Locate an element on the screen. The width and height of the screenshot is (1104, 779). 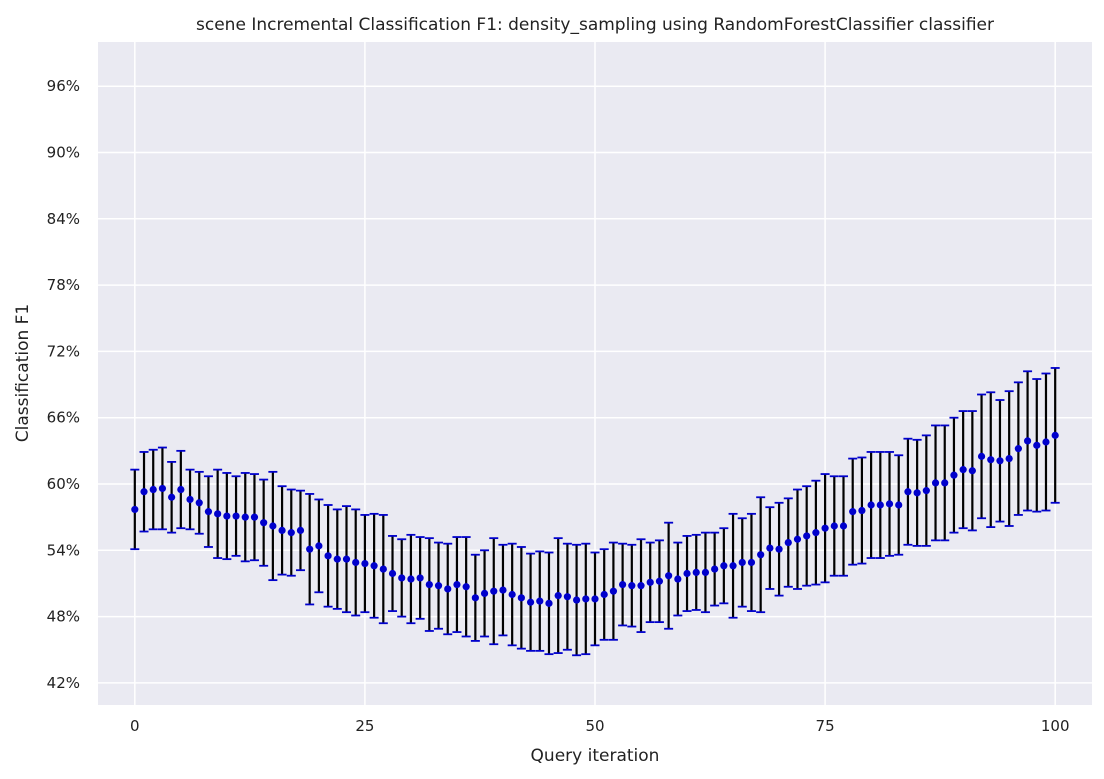
y-axis-label: Classification F1 is located at coordinates (23, 373).